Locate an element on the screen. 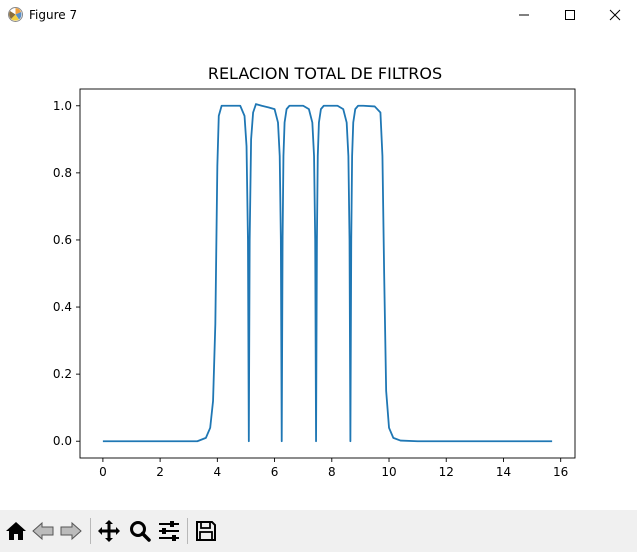 The height and width of the screenshot is (552, 637). minimize-icon is located at coordinates (524, 15).